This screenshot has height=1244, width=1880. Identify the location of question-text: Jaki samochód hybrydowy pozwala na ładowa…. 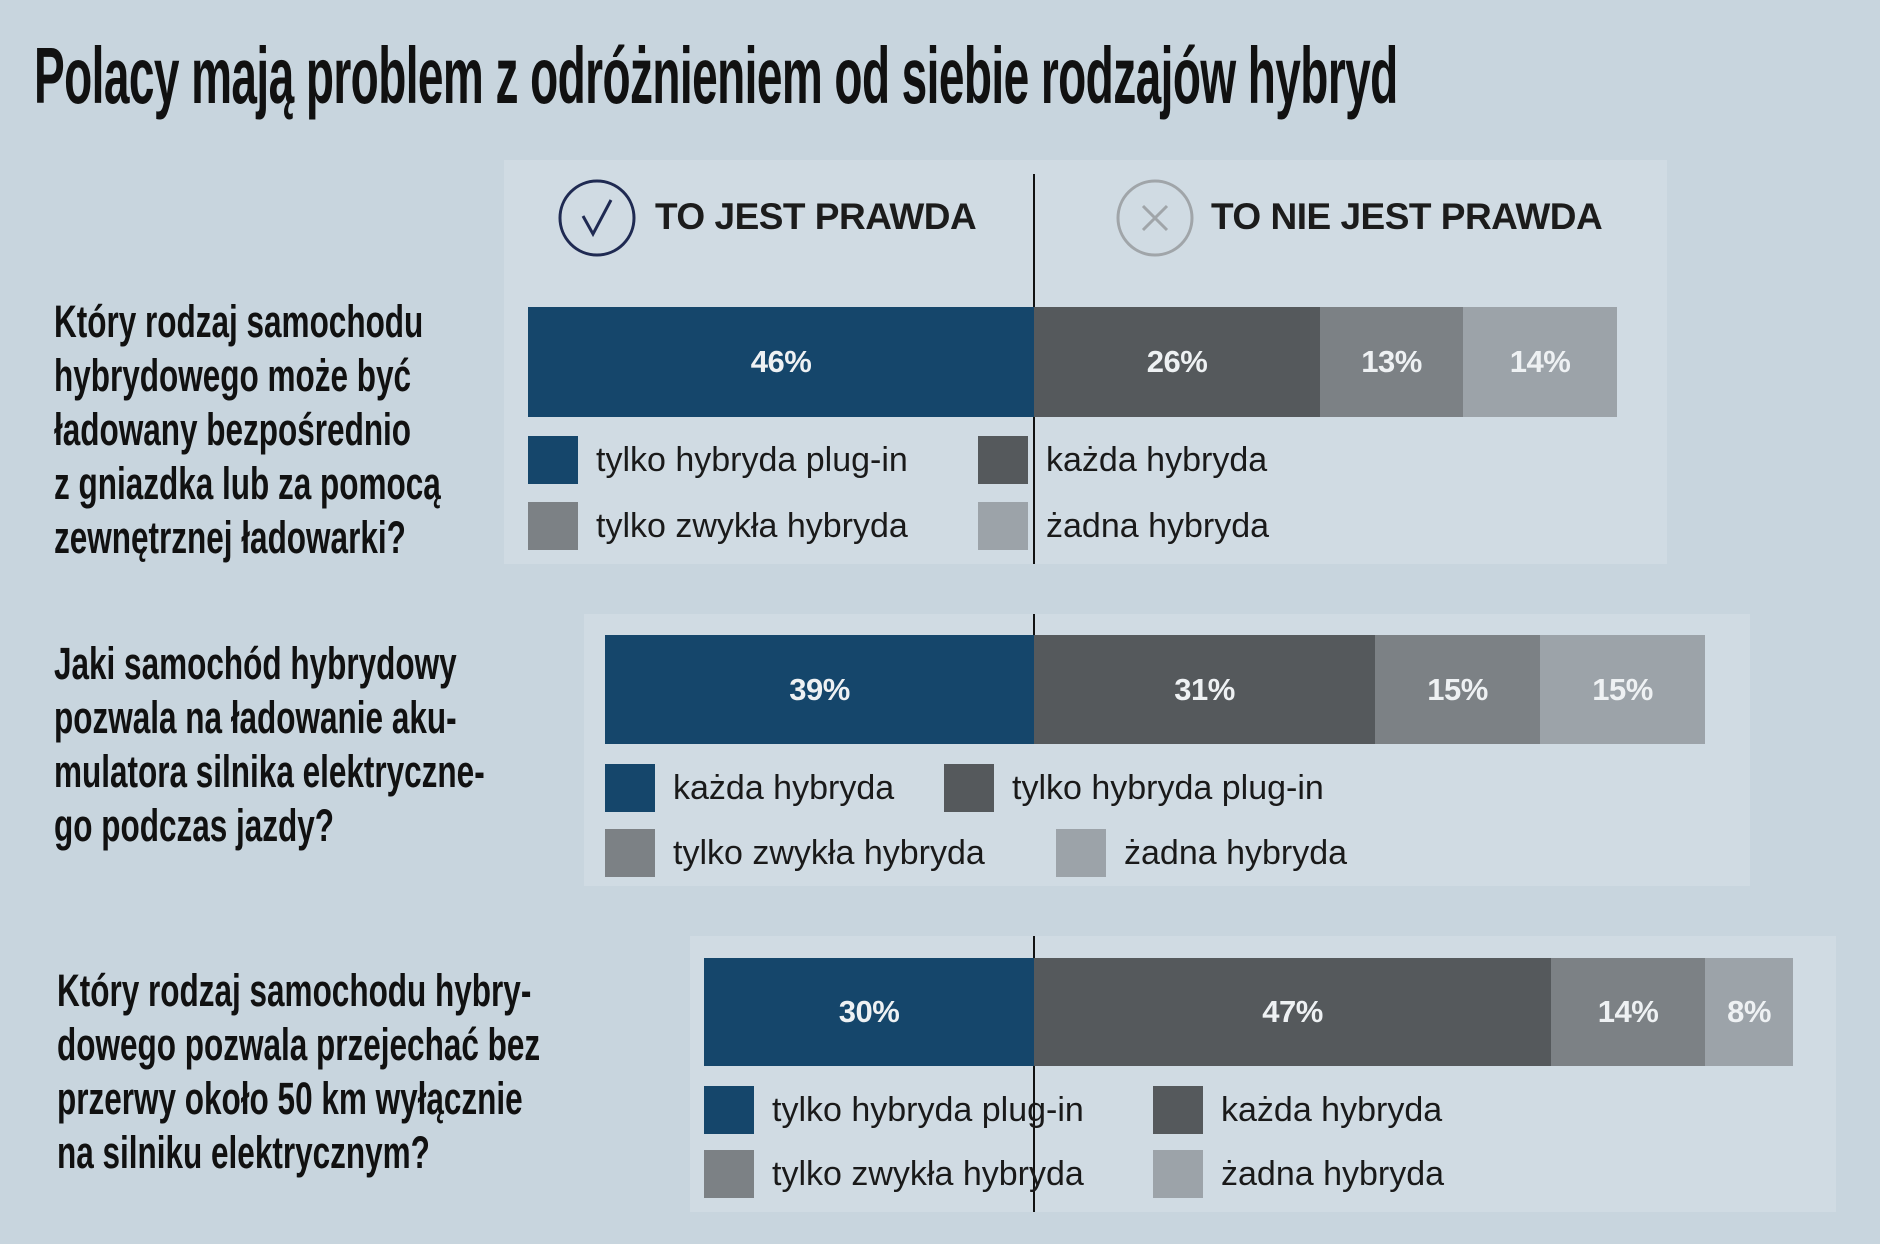
(269, 745).